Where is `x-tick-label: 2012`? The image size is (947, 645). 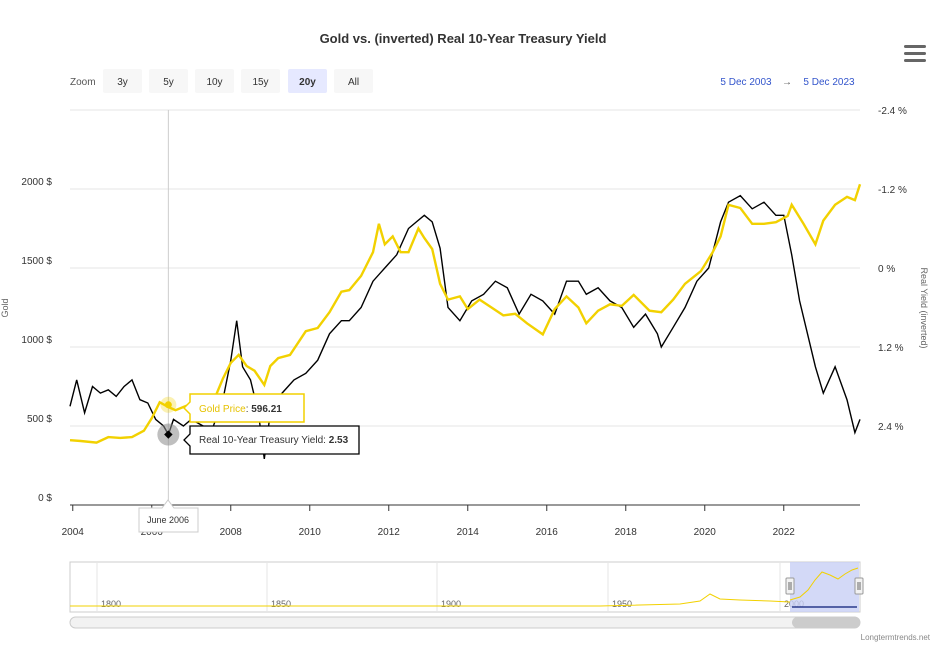
x-tick-label: 2012 is located at coordinates (389, 532).